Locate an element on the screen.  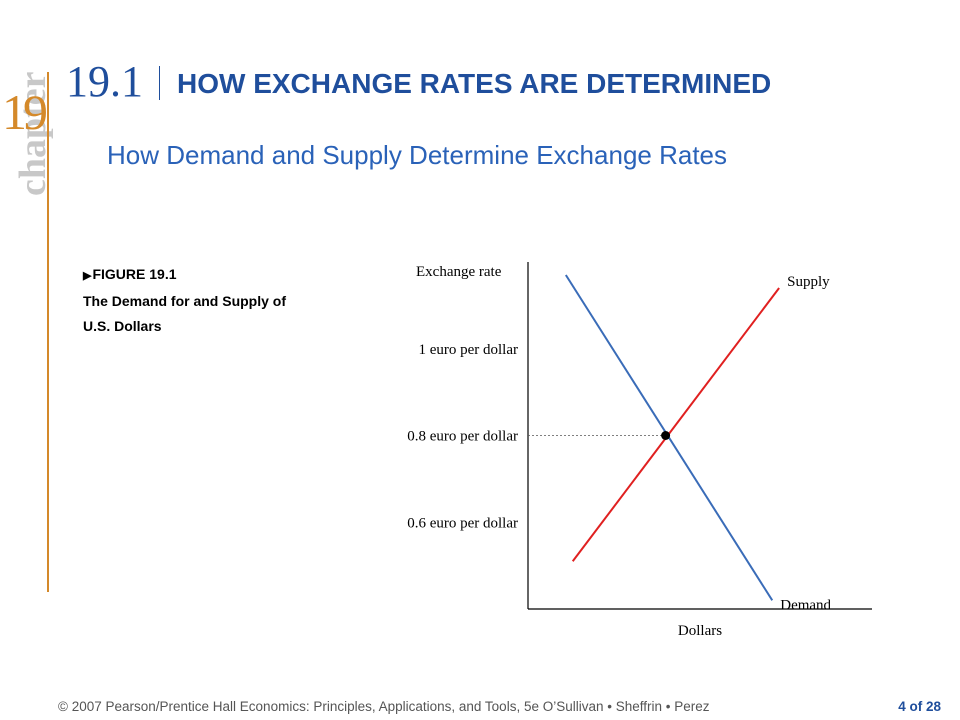
section-number: 19.1 is located at coordinates (104, 81).